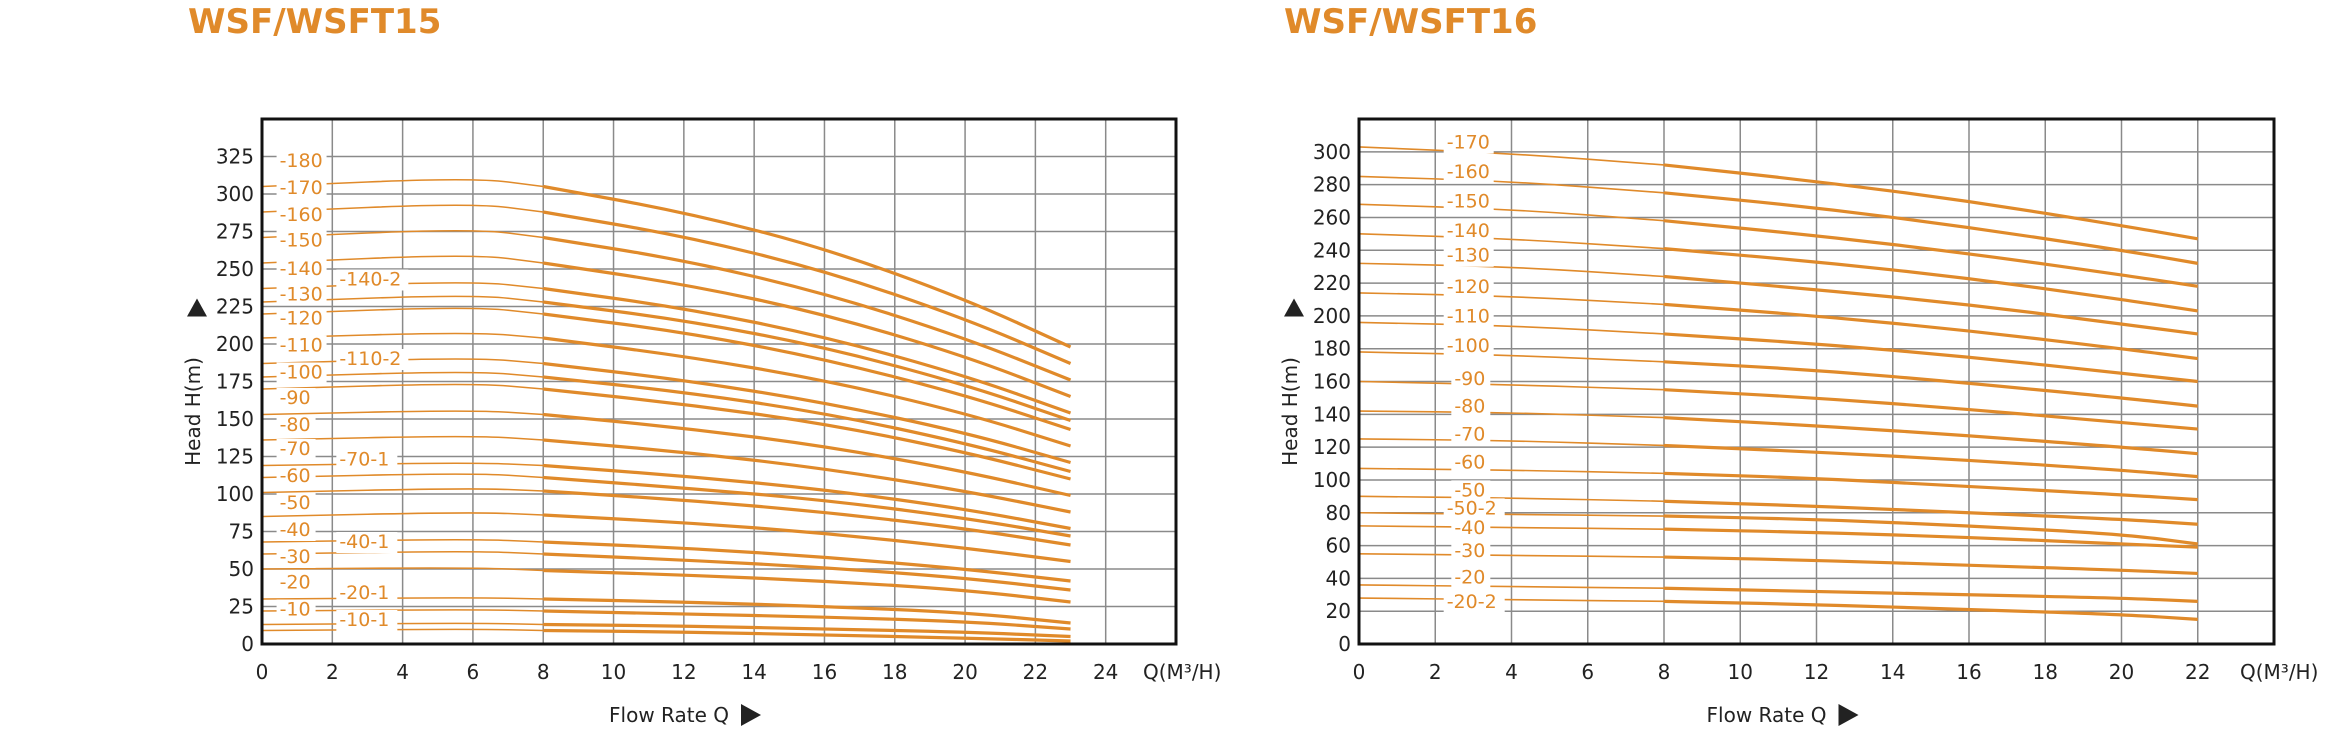  Describe the element at coordinates (295, 476) in the screenshot. I see `curve-label: -60` at that location.